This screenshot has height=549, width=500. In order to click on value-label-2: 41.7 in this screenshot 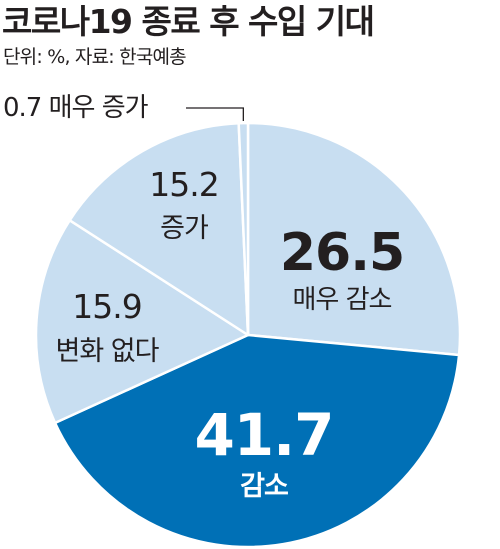, I will do `click(263, 435)`.